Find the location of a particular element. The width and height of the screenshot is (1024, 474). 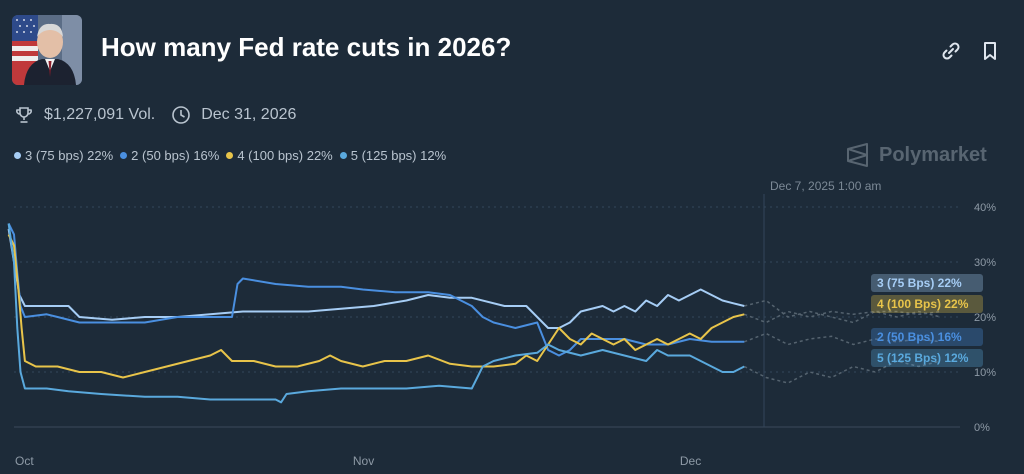

x-tick-label: Dec is located at coordinates (690, 461).